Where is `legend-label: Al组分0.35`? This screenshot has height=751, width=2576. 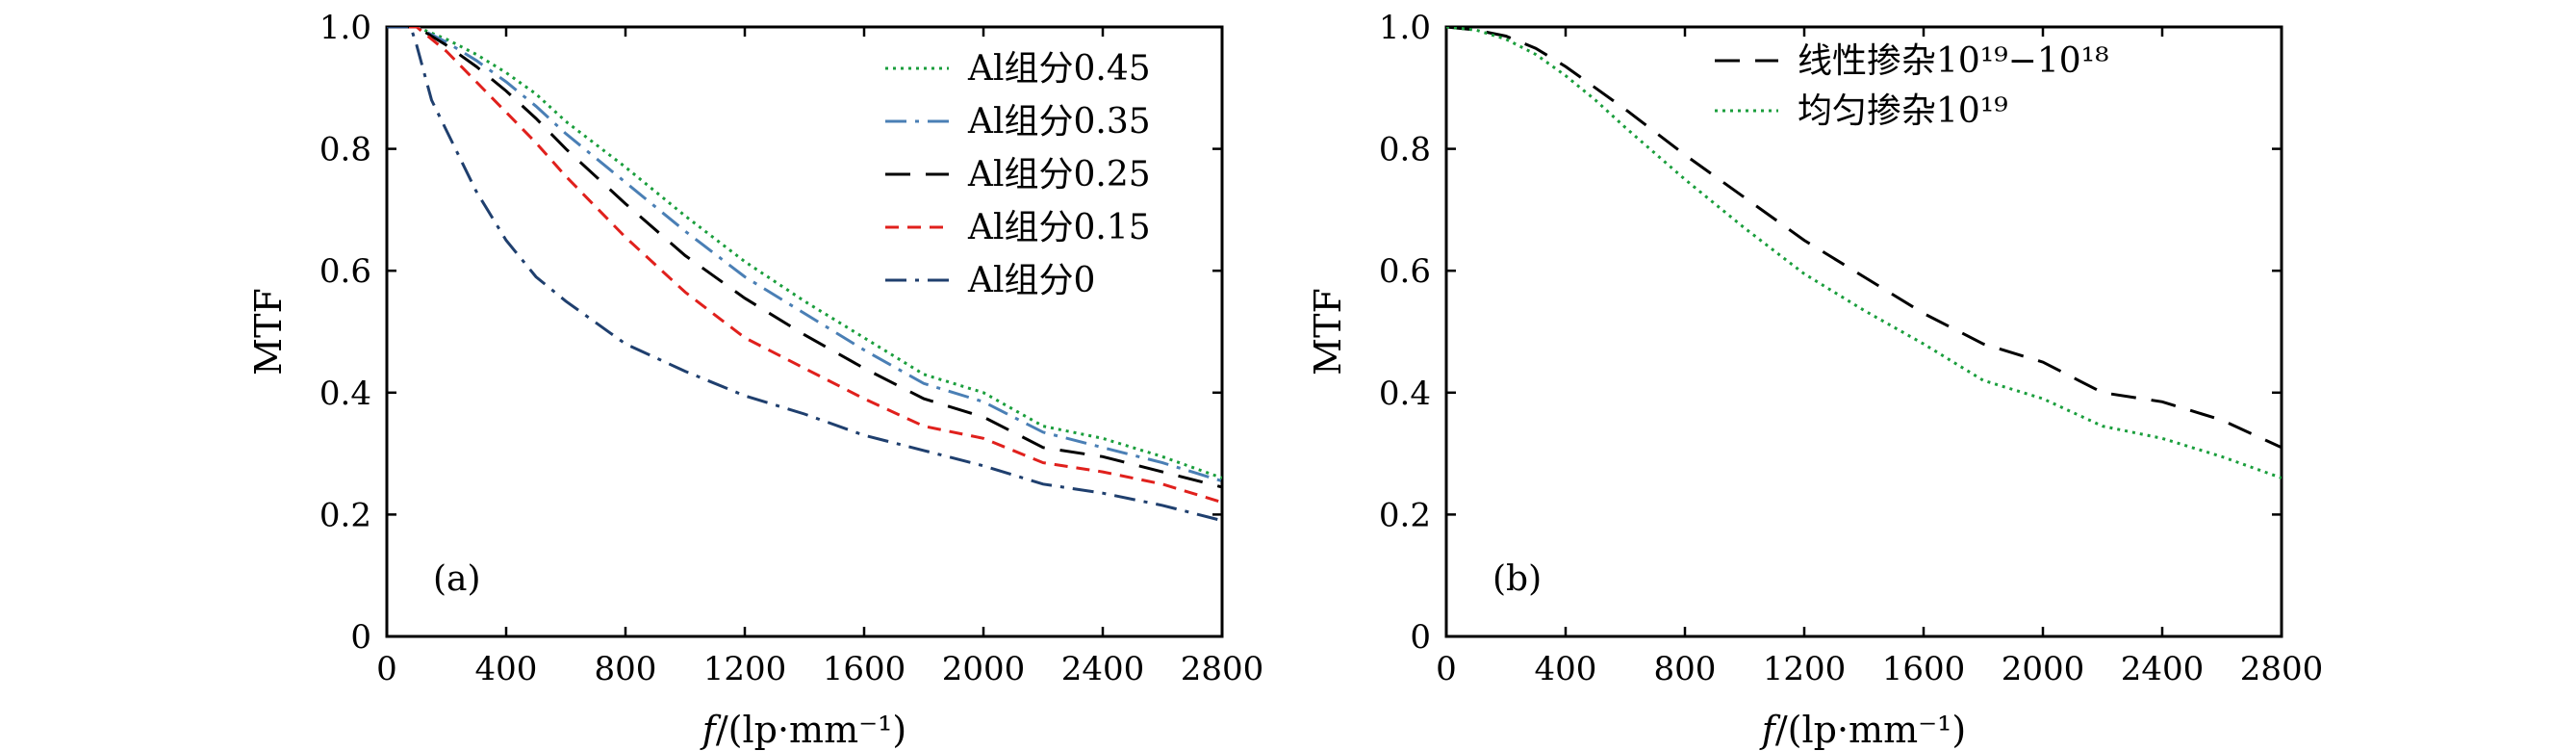 legend-label: Al组分0.35 is located at coordinates (1059, 122).